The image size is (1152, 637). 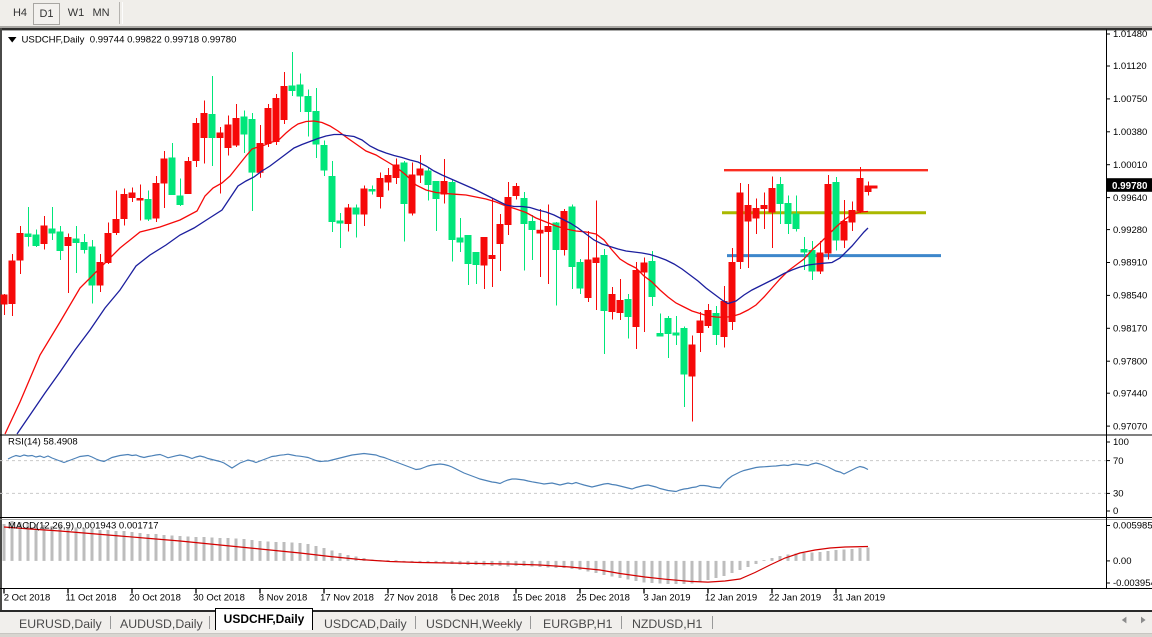 I want to click on svg-text: 27 Nov 2018, so click(x=411, y=598).